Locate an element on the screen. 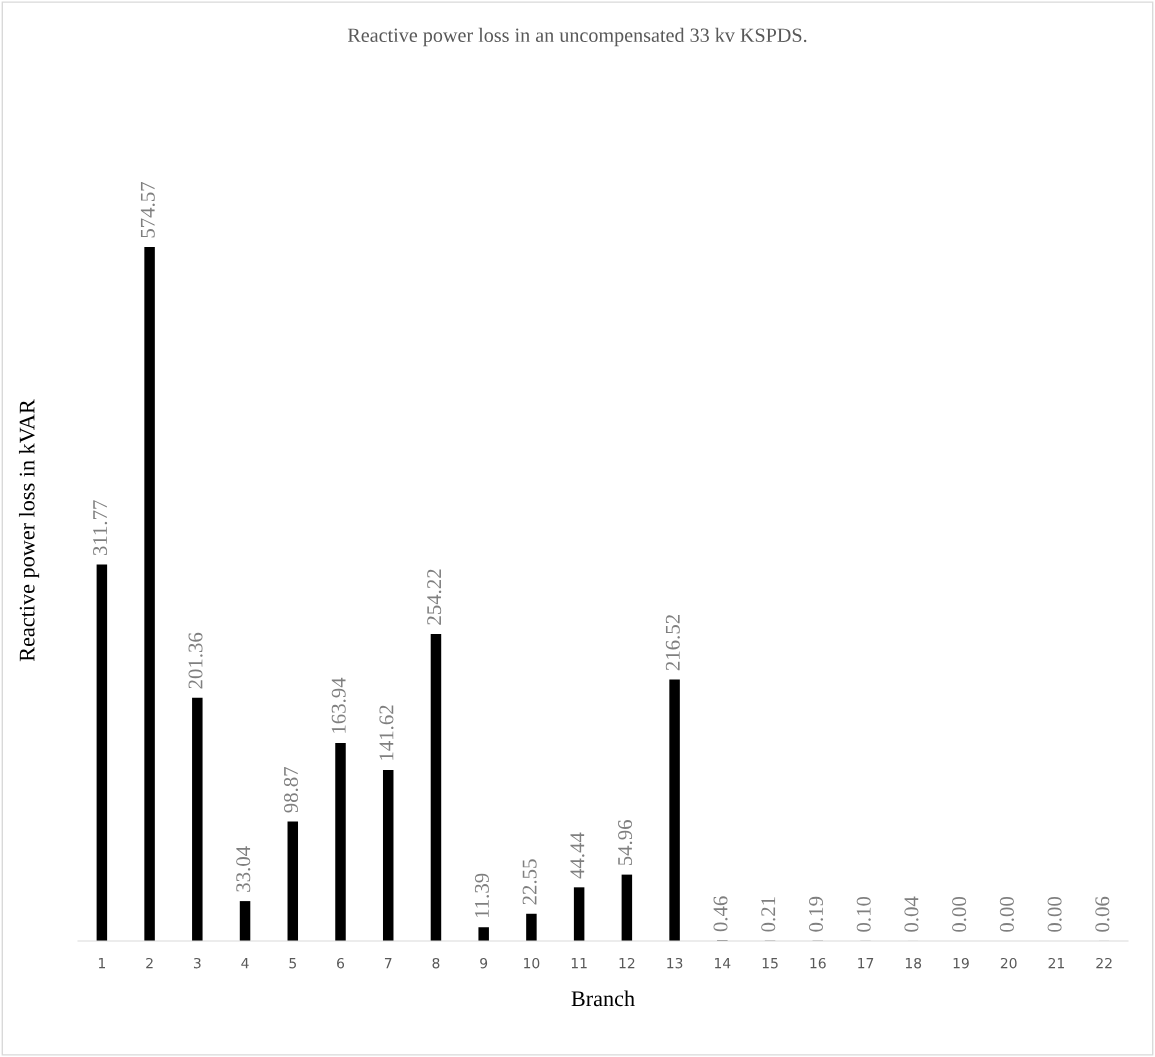 The width and height of the screenshot is (1155, 1057). x-tick-label: 10 is located at coordinates (532, 963).